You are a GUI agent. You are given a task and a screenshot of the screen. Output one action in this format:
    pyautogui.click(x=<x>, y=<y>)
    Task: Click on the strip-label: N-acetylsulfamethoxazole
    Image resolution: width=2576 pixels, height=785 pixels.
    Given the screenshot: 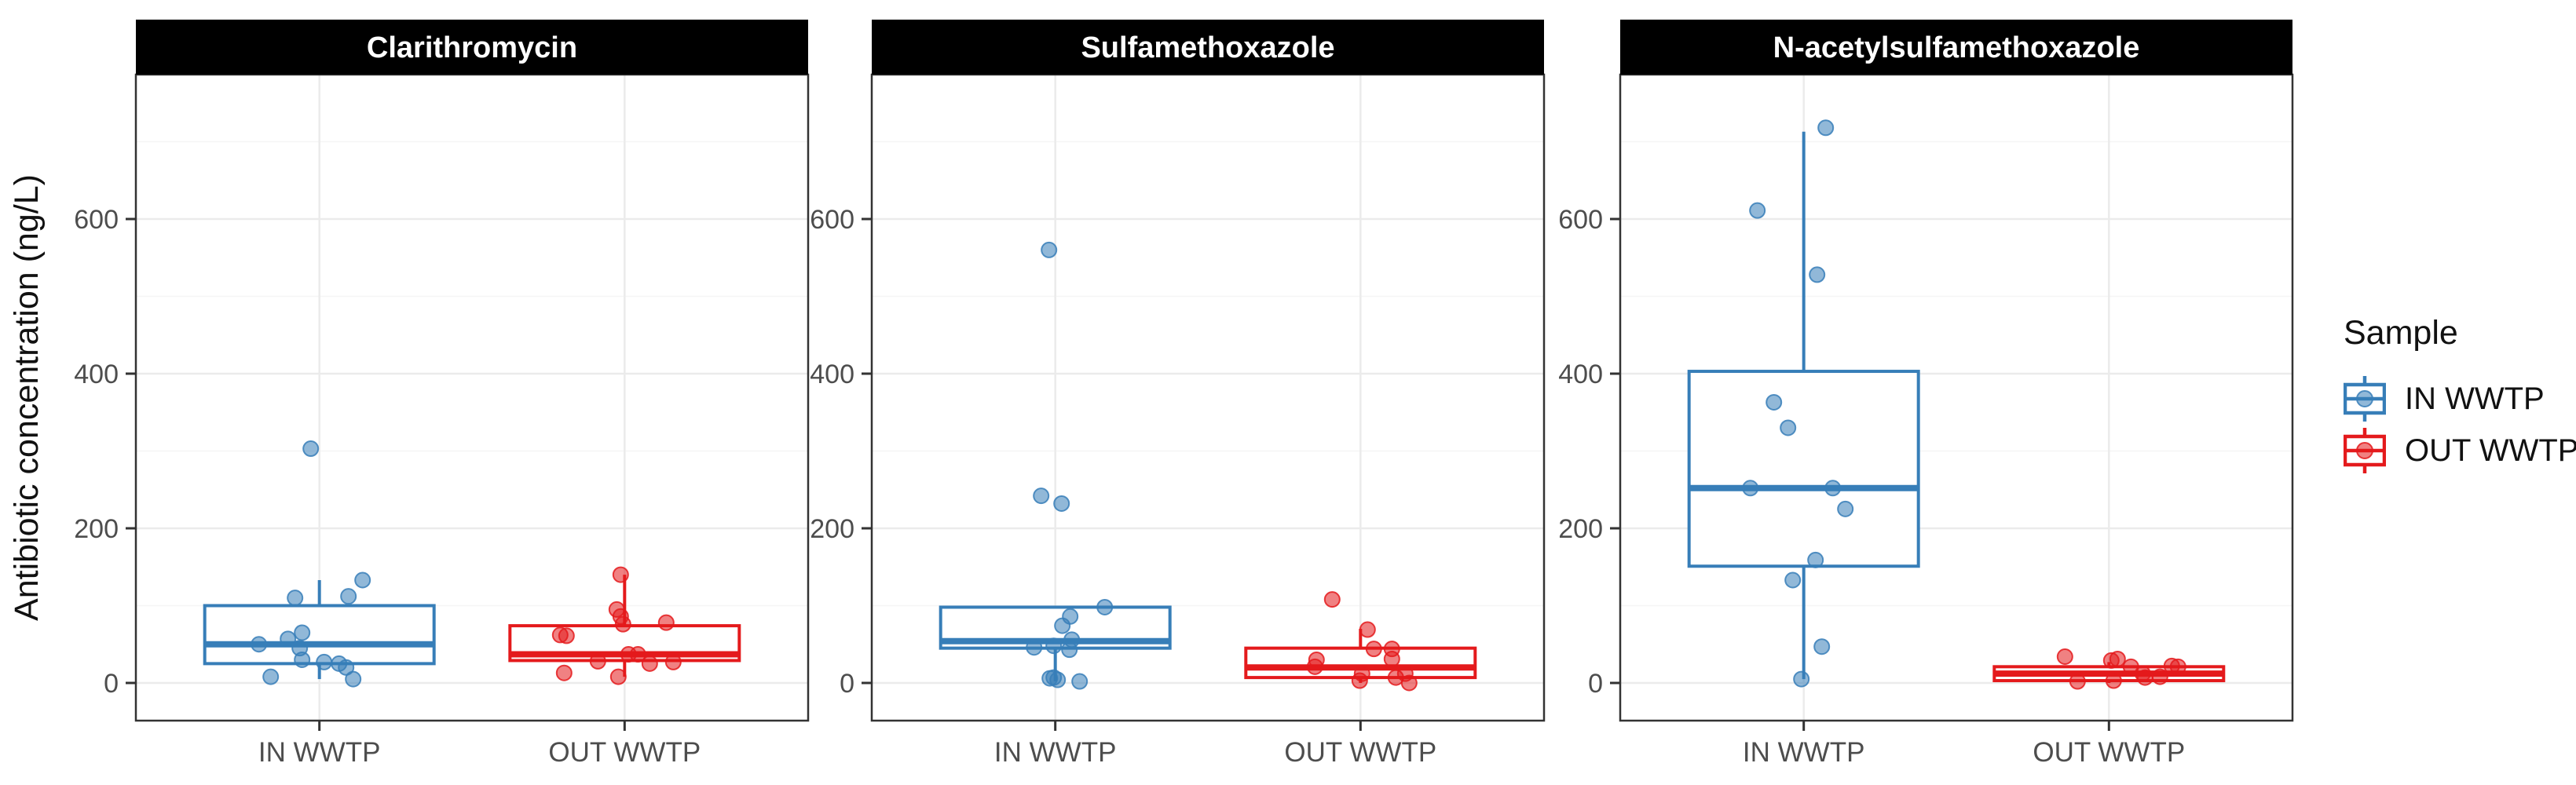 What is the action you would take?
    pyautogui.click(x=1956, y=47)
    